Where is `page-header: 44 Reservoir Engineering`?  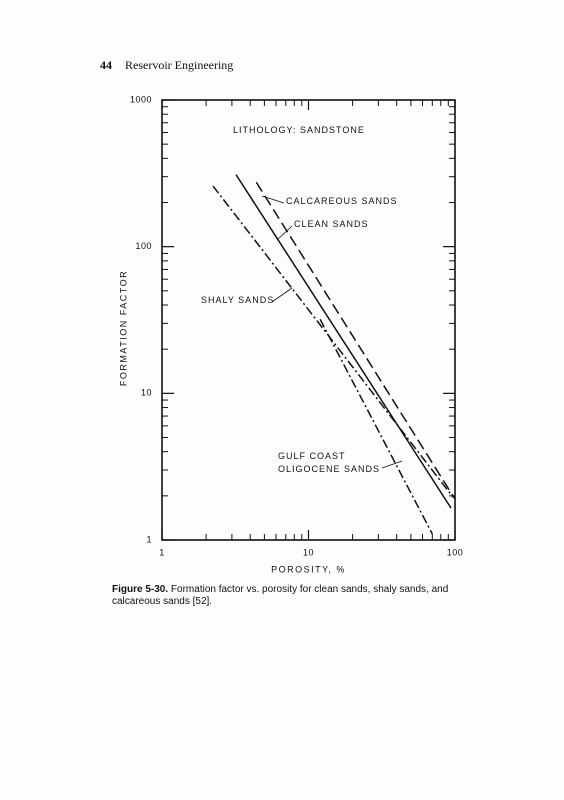 page-header: 44 Reservoir Engineering is located at coordinates (171, 65).